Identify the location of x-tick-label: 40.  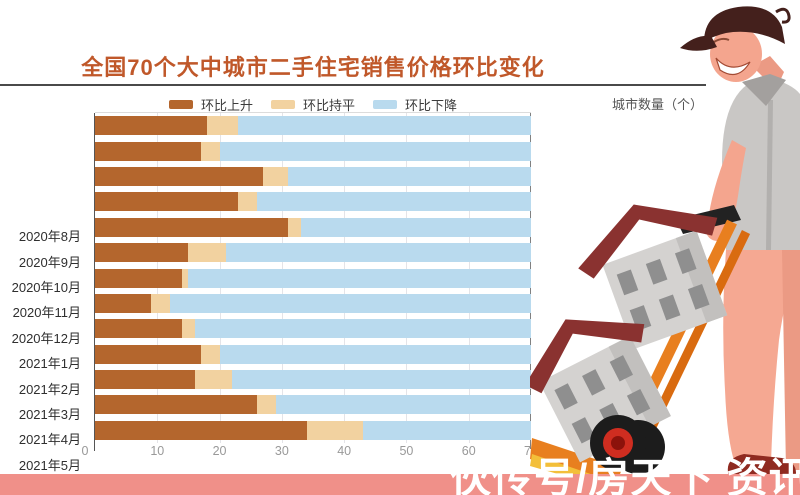
(344, 451).